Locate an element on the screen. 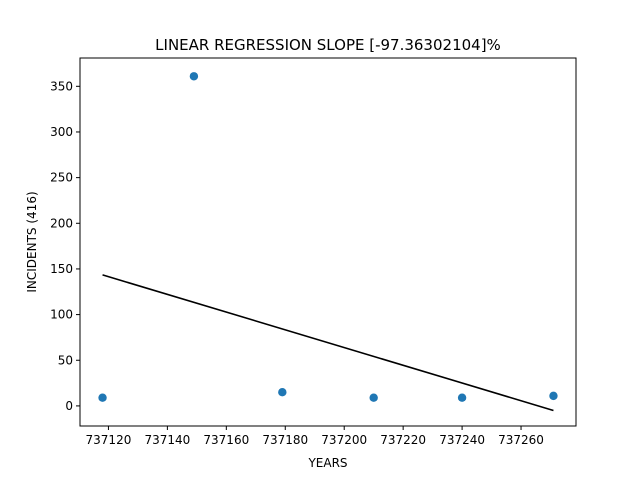 Image resolution: width=640 pixels, height=480 pixels. chart-title: LINEAR REGRESSION SLOPE [-97.36302104]% is located at coordinates (328, 45).